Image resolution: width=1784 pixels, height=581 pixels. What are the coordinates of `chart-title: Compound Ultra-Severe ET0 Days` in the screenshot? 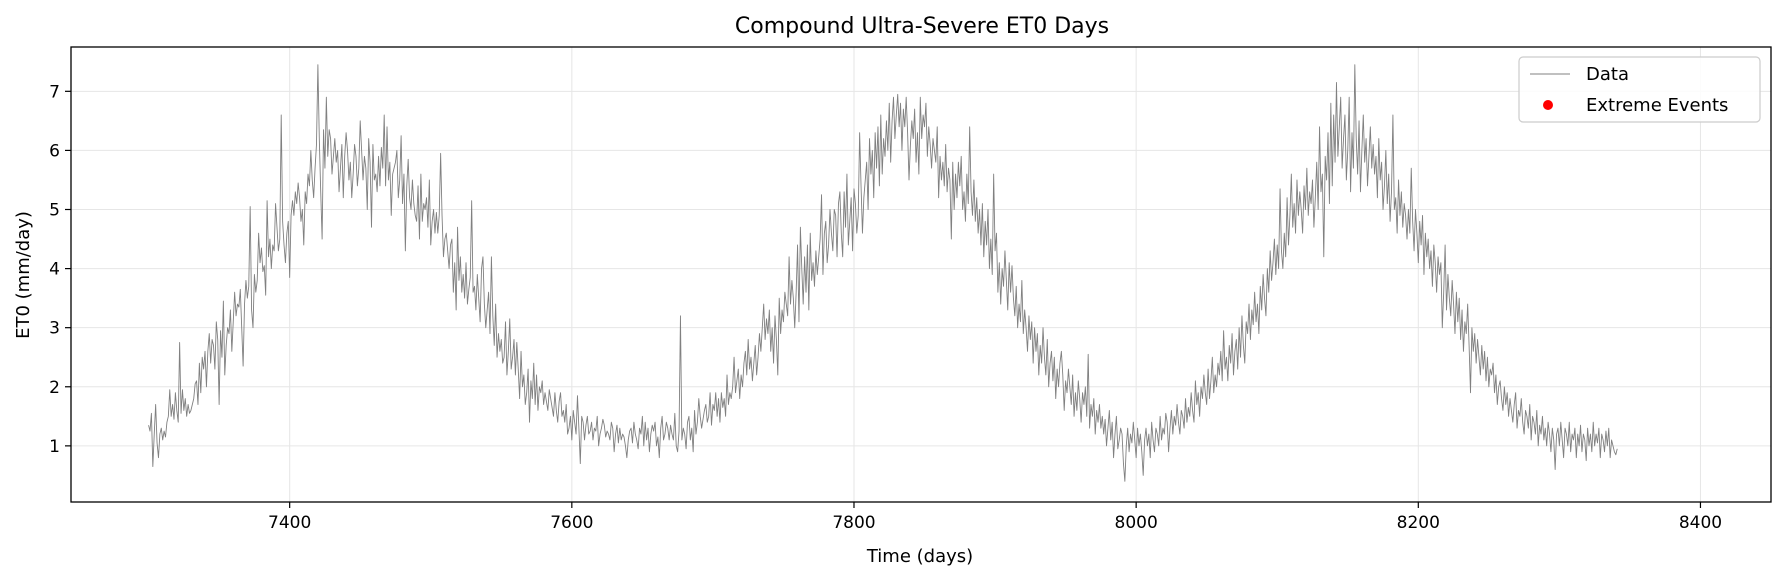 It's located at (922, 26).